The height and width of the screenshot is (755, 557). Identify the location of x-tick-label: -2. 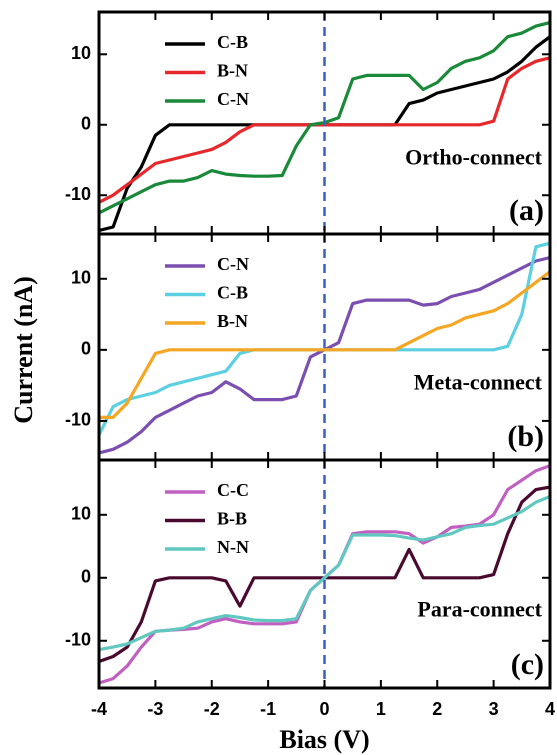
(212, 709).